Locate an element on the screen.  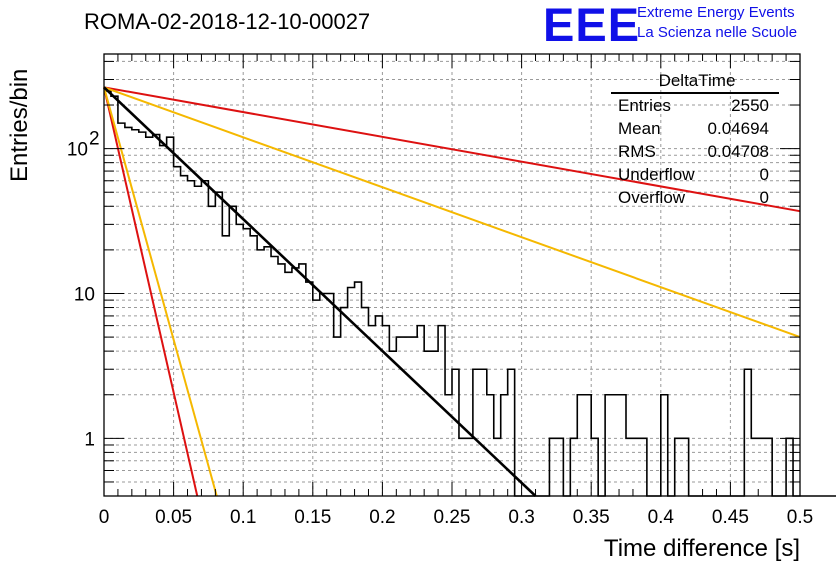
x-tick-label: 0.25 is located at coordinates (452, 517).